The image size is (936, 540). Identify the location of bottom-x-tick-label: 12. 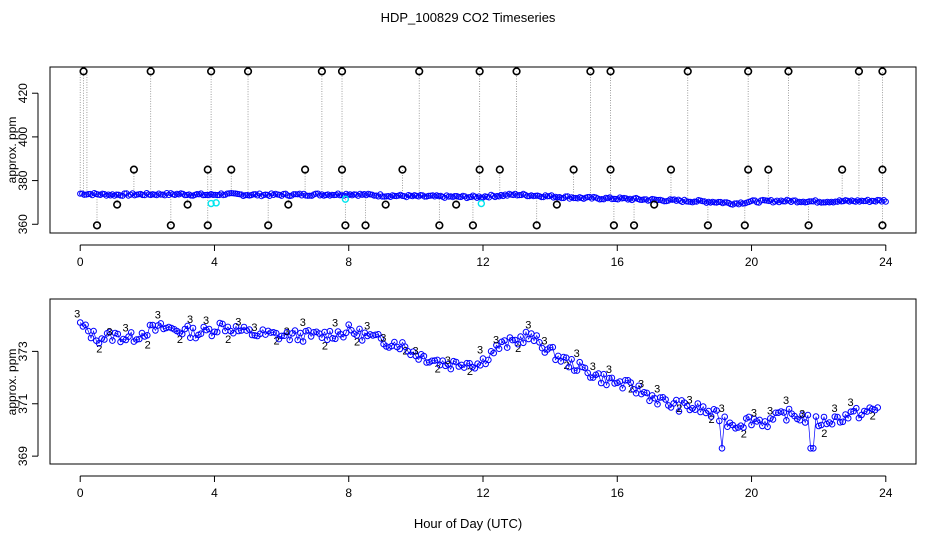
(483, 493).